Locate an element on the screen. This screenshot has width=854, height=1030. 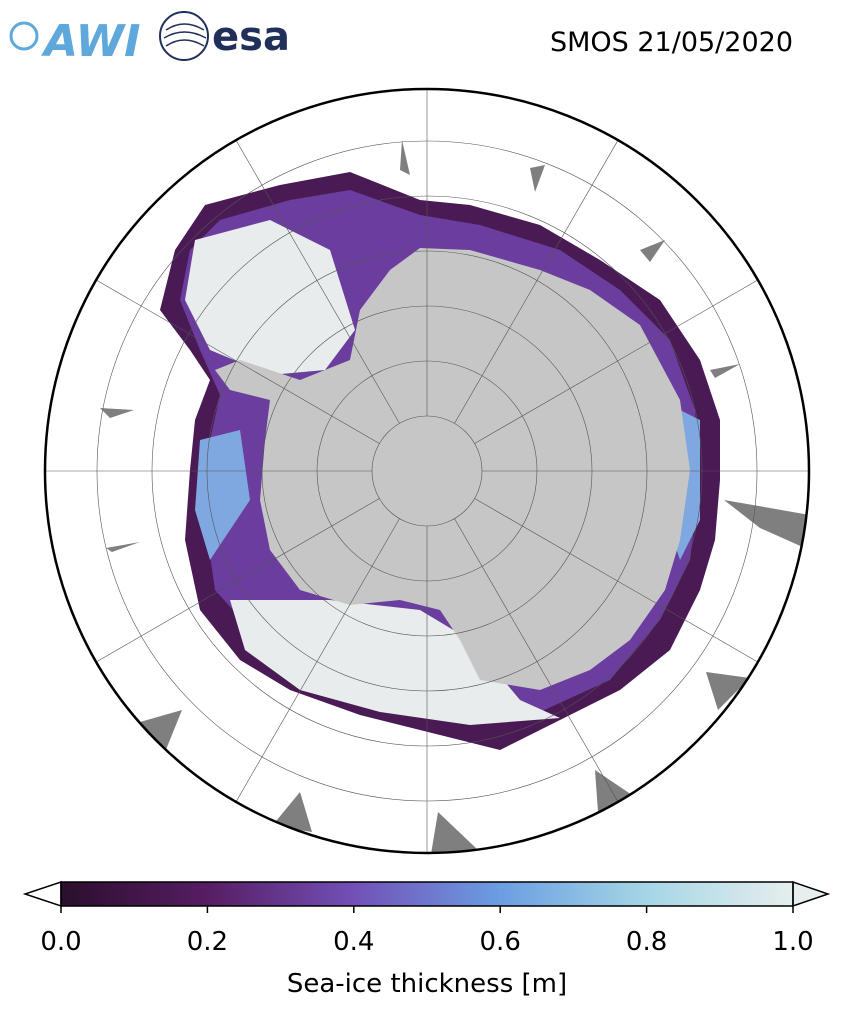
colorbar-frame is located at coordinates (427, 894).